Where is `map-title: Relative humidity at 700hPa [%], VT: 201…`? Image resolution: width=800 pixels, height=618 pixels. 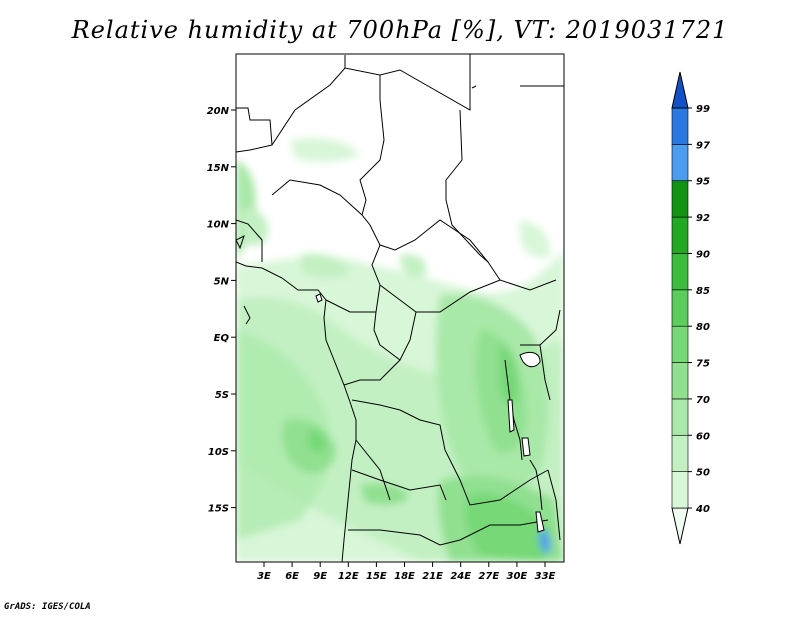 map-title: Relative humidity at 700hPa [%], VT: 201… is located at coordinates (400, 30).